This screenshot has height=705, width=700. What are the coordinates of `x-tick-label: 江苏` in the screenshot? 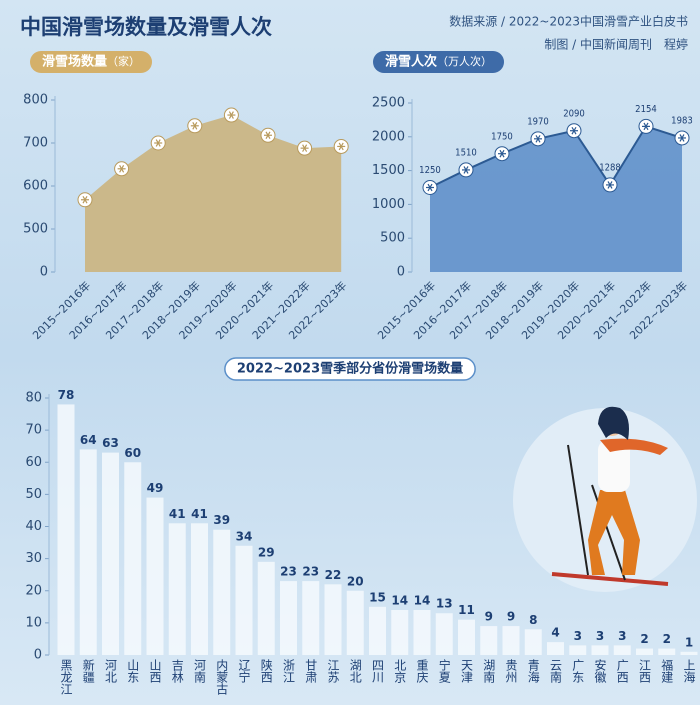 It's located at (333, 671).